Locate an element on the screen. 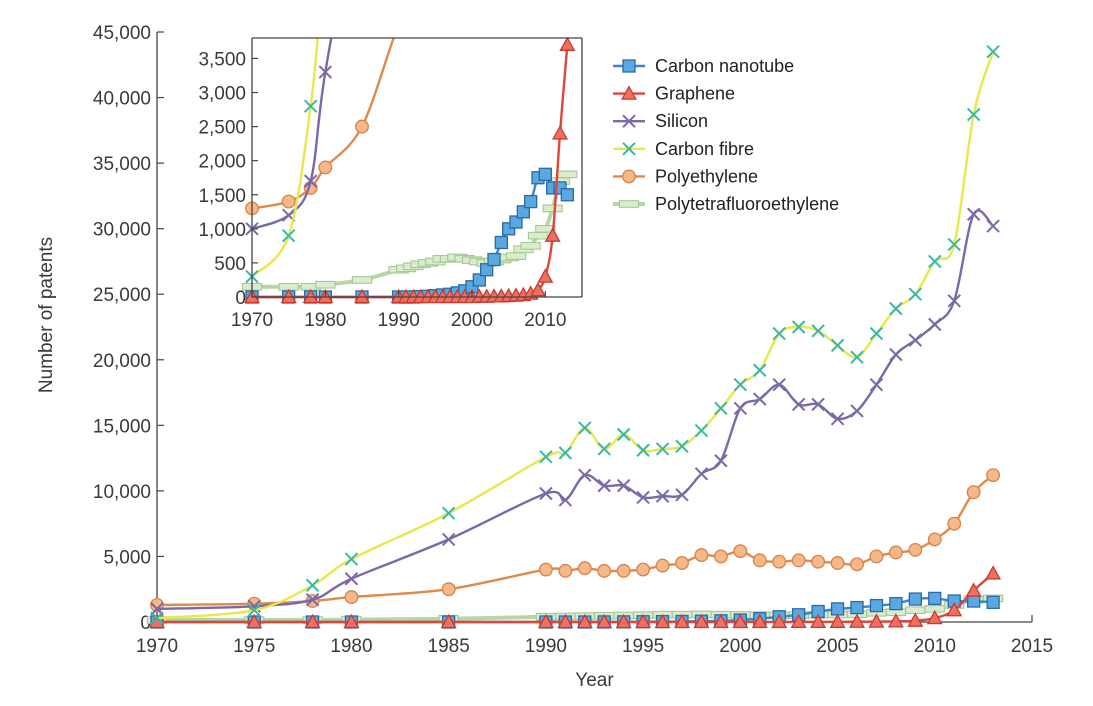  x-tick-label: 2015 is located at coordinates (1032, 646).